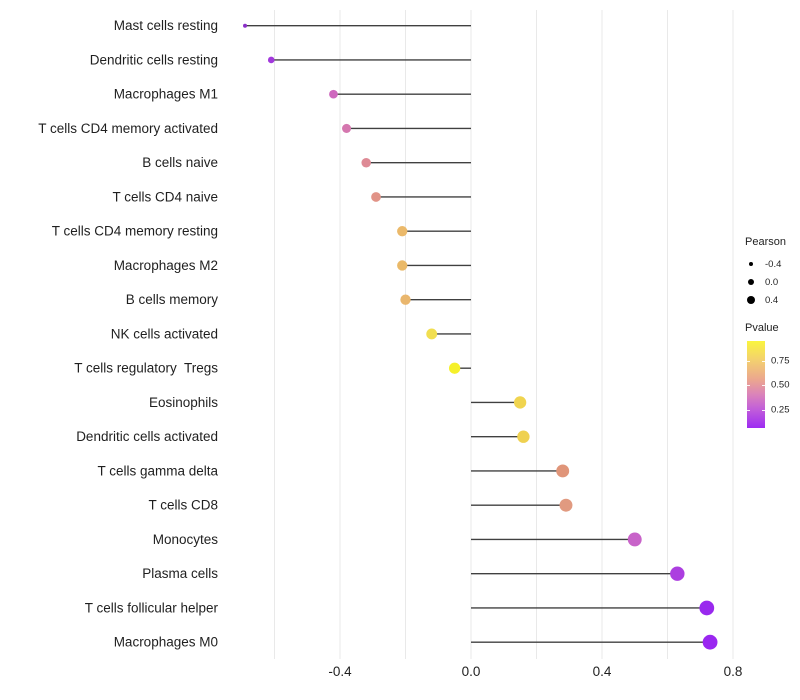  I want to click on size-legend-entry: 0.4, so click(765, 300).